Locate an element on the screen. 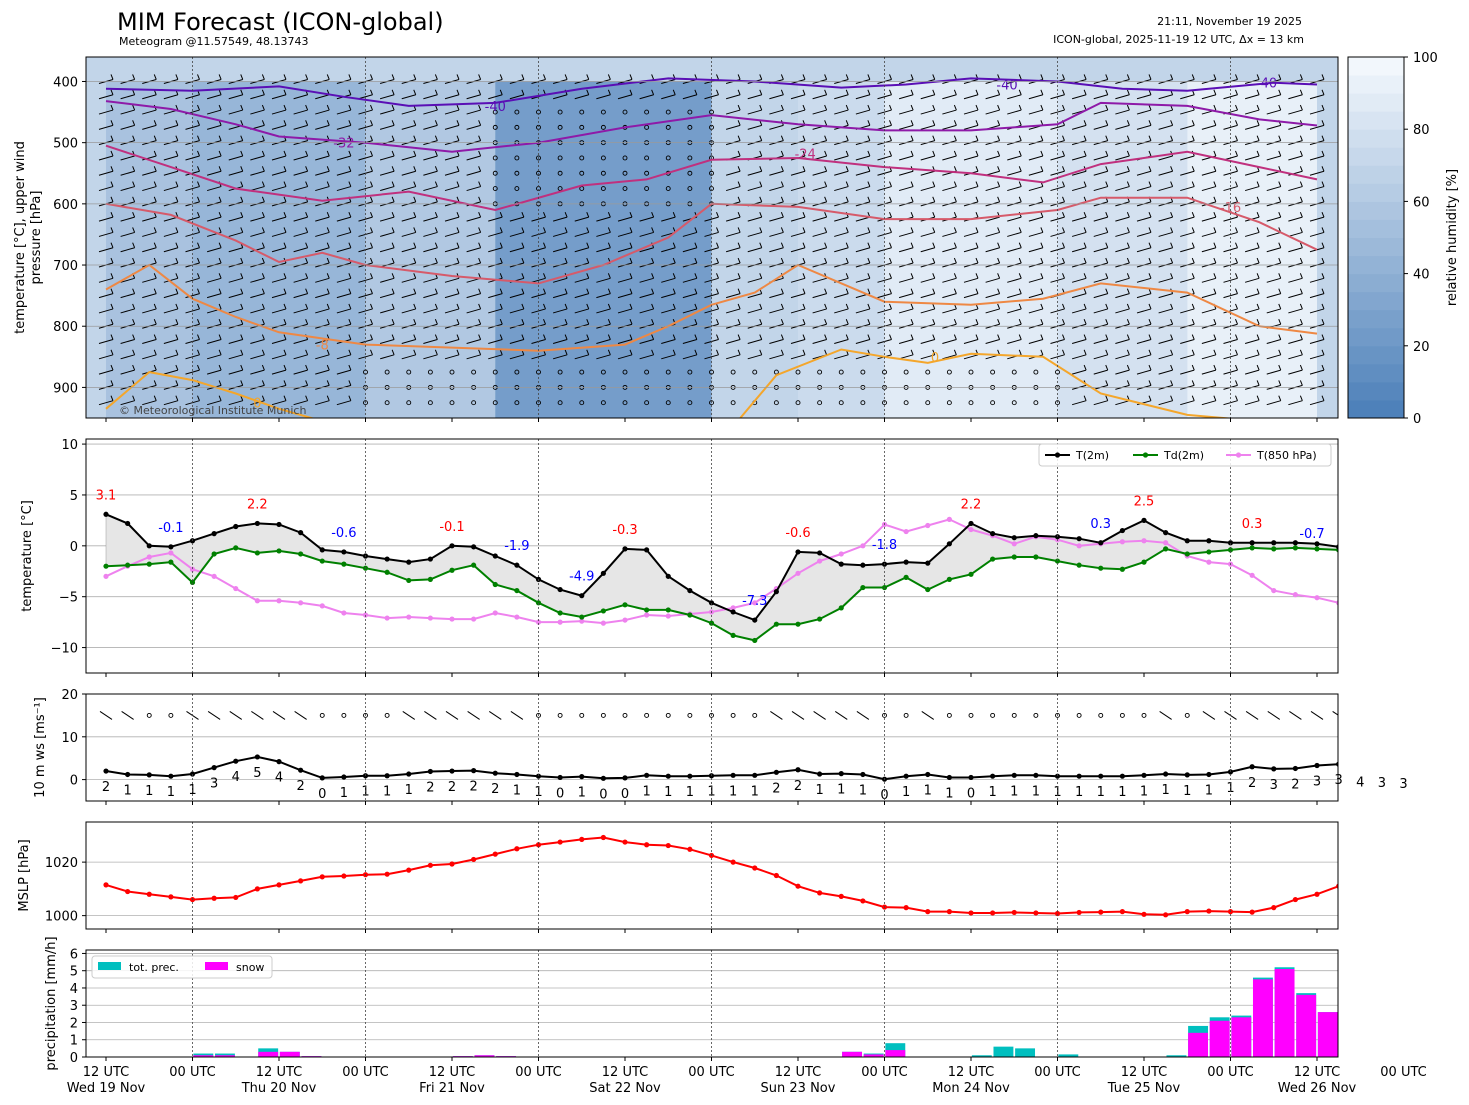  legend-label: Td(2m) is located at coordinates (1183, 455).